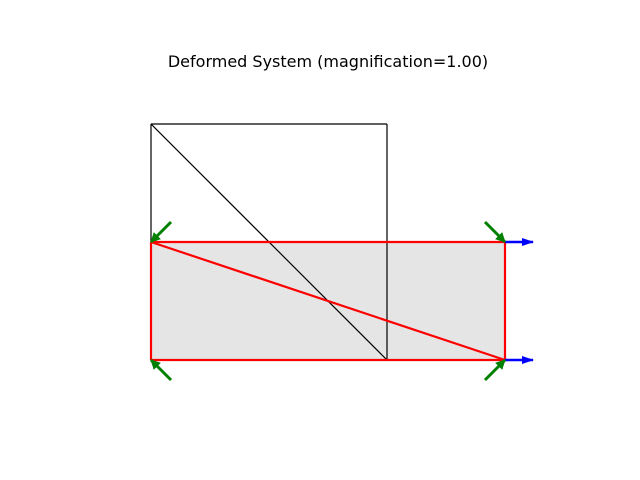  Describe the element at coordinates (328, 61) in the screenshot. I see `figure-title: Deformed System (magnification=1.00)` at that location.